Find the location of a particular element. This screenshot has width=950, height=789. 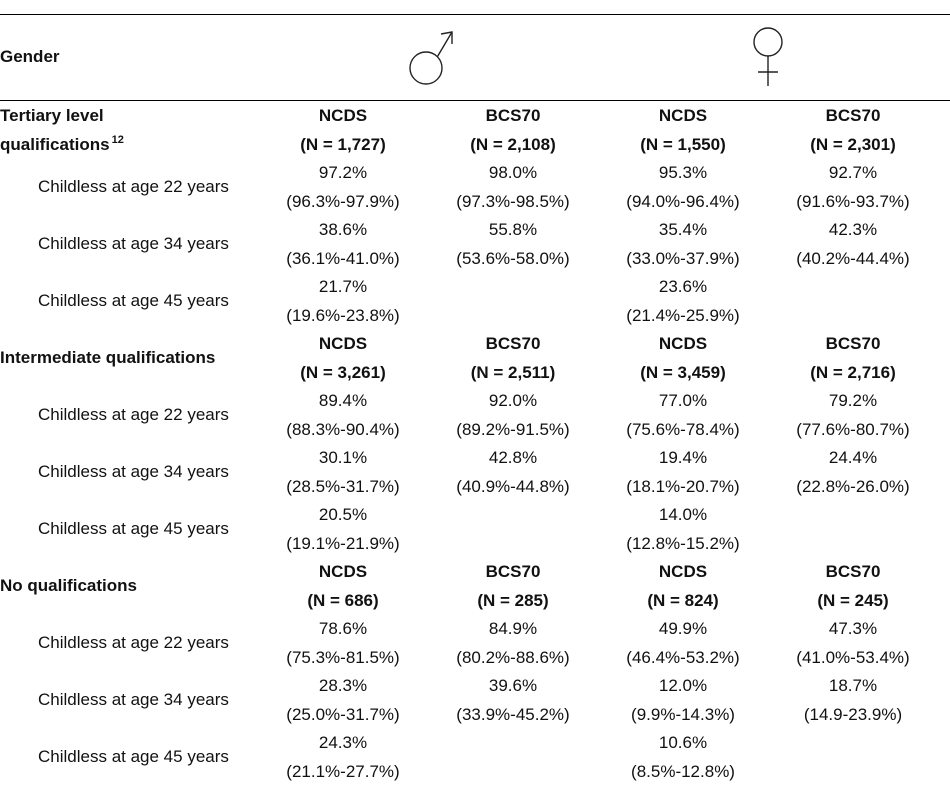

cell-ci: (21.4%-25.9%) is located at coordinates (683, 315).